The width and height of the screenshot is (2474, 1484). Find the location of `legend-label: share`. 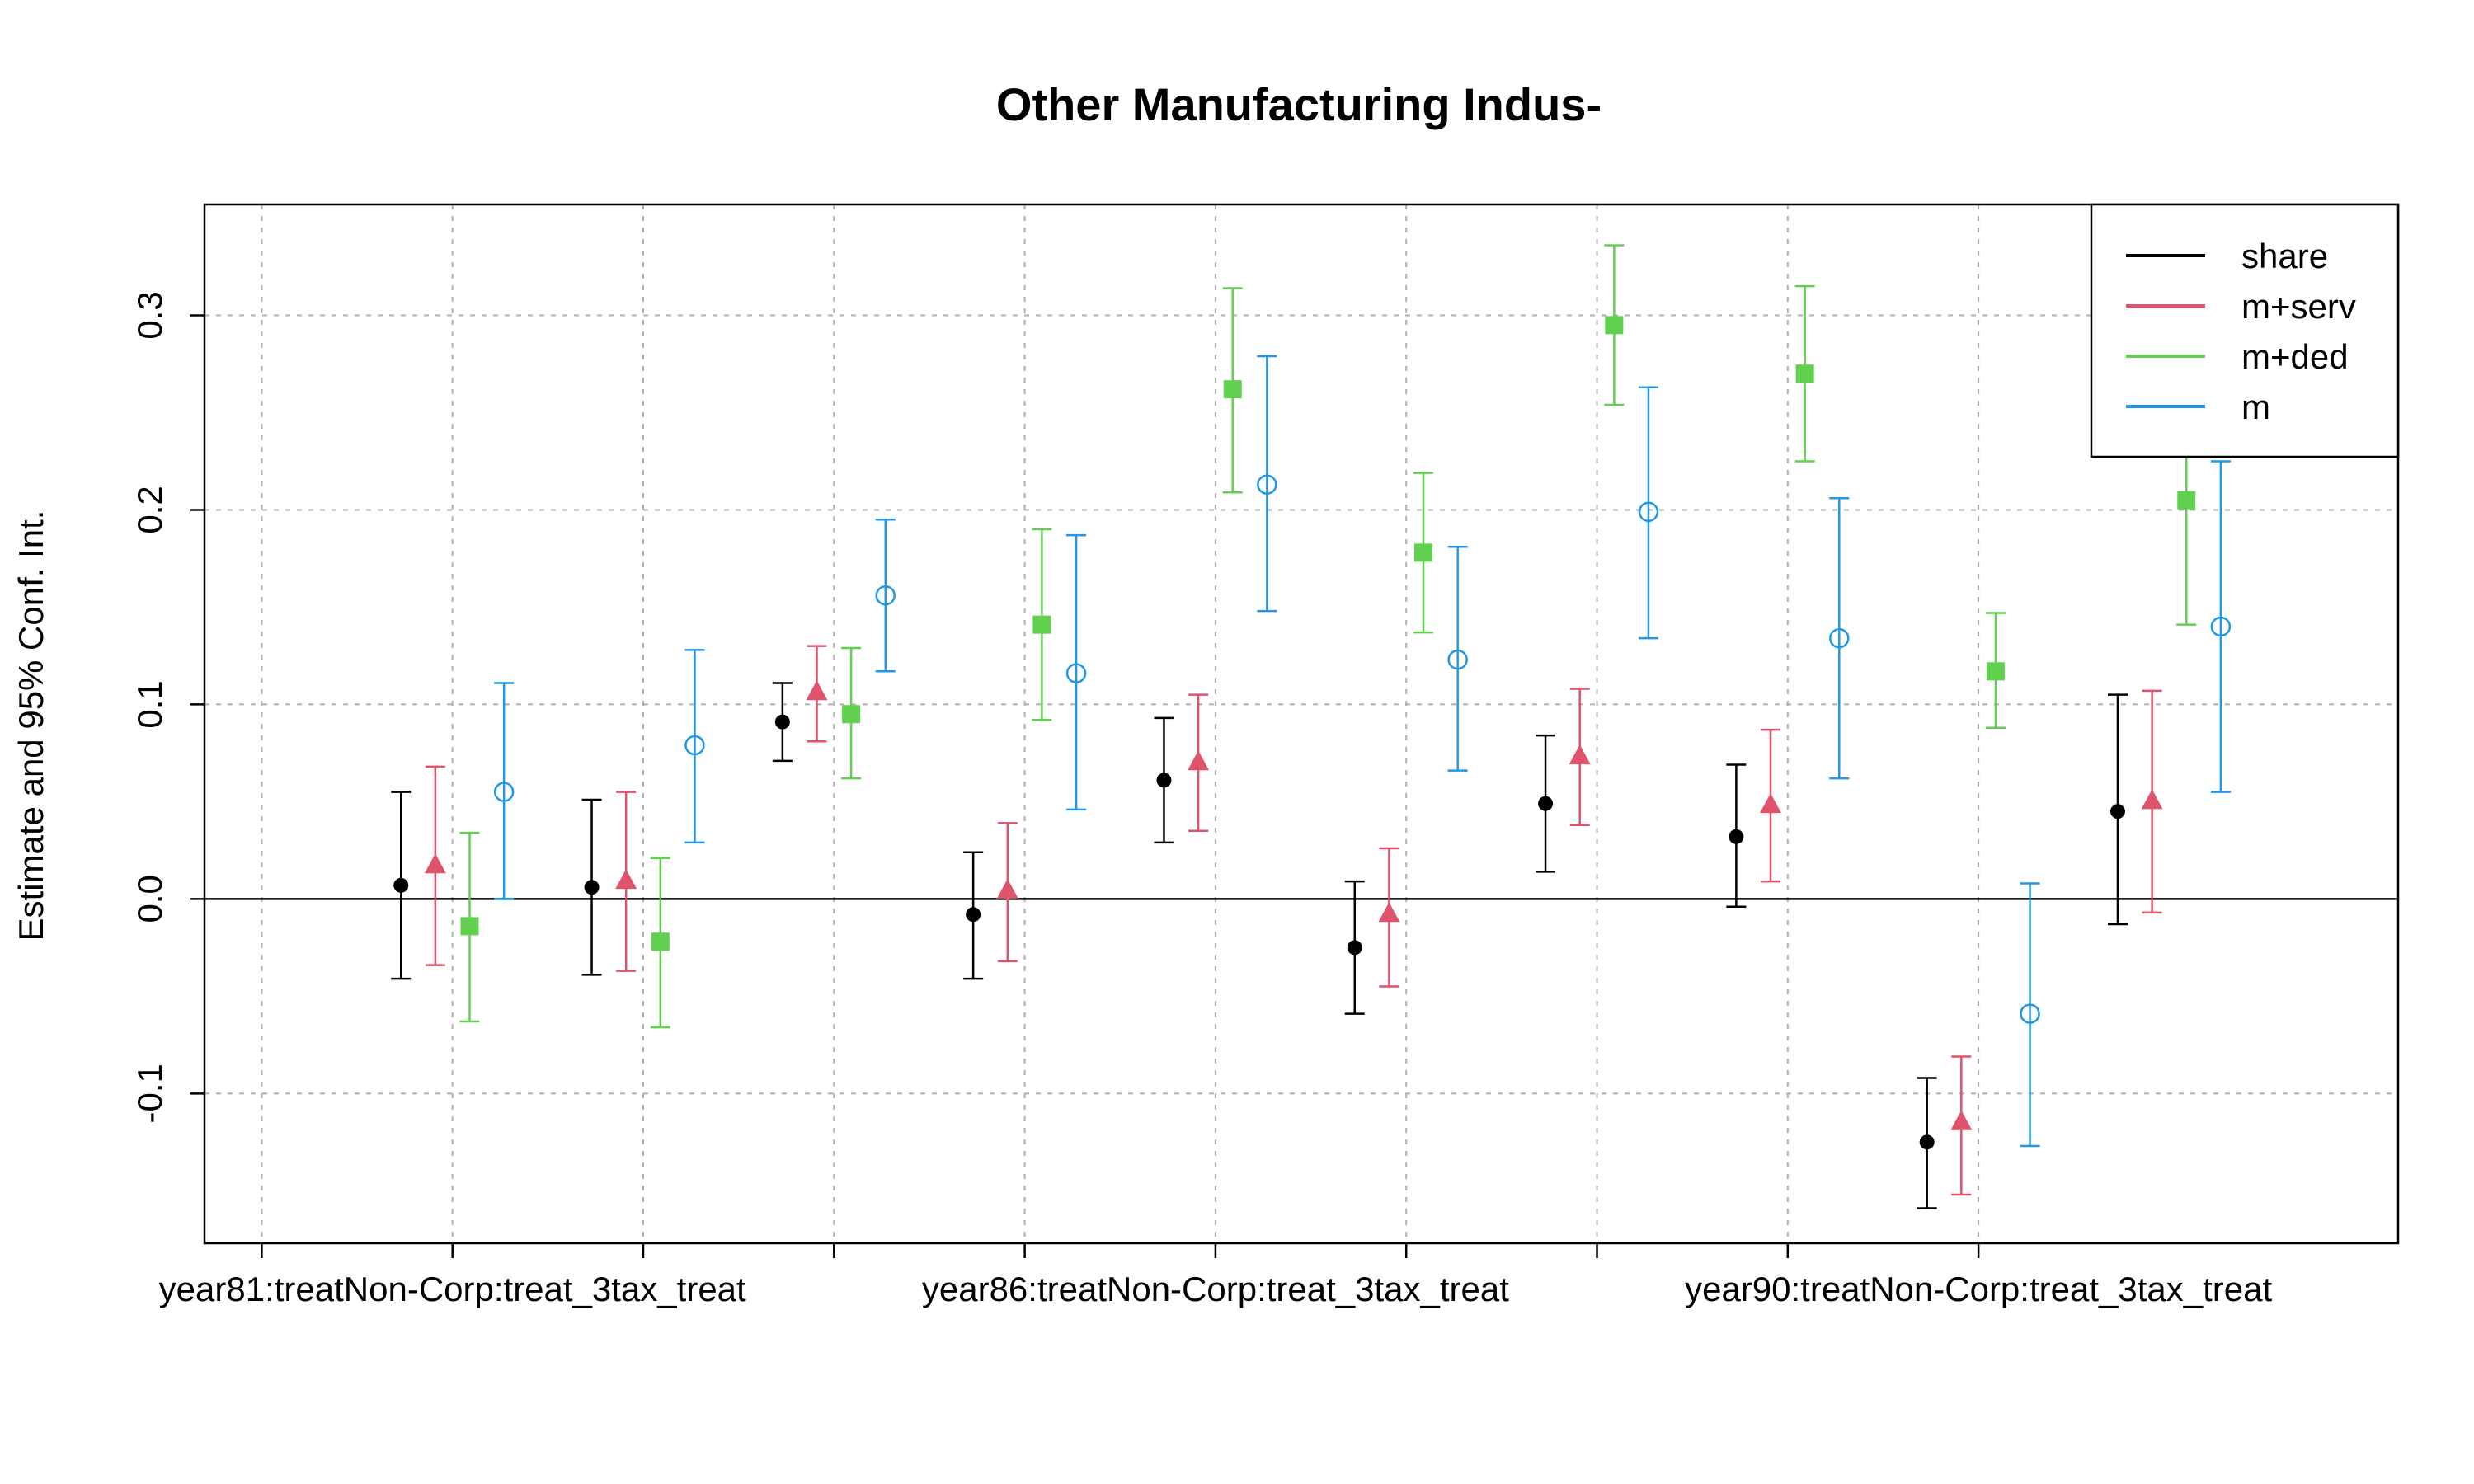

legend-label: share is located at coordinates (2284, 256).